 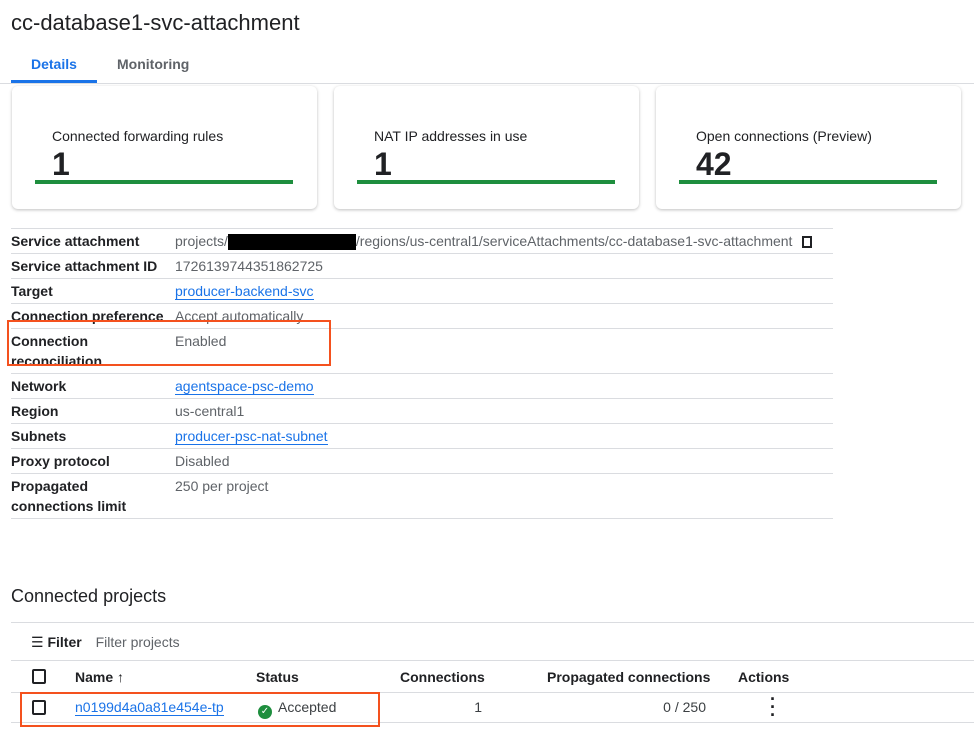 I want to click on value: Disabled, so click(x=202, y=461).